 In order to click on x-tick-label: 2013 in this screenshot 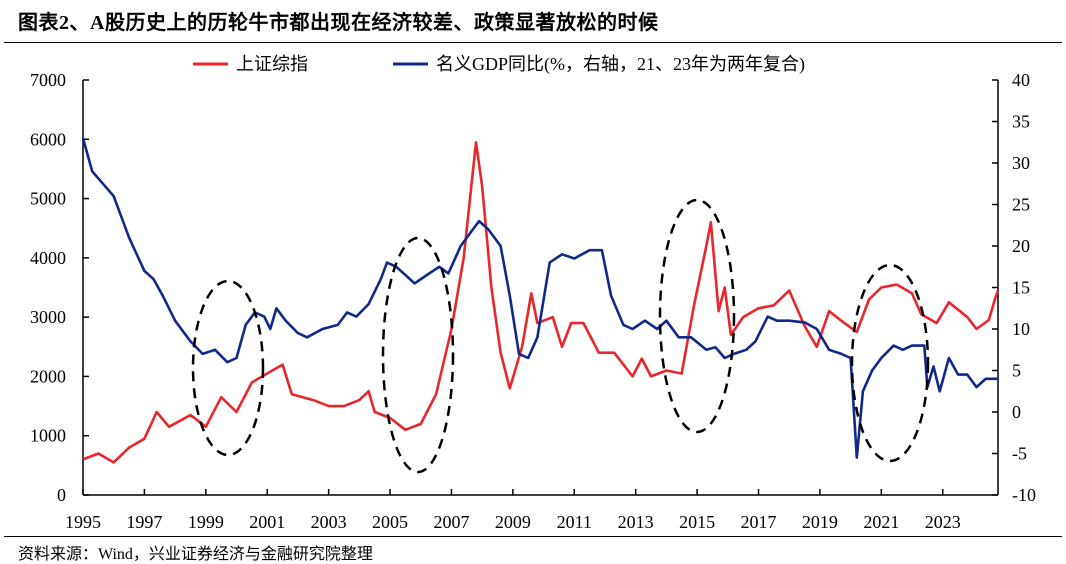, I will do `click(636, 522)`.